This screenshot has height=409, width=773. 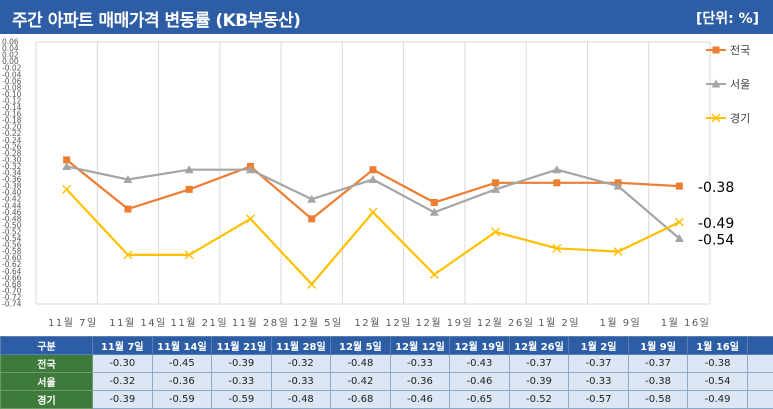 What do you see at coordinates (12, 290) in the screenshot?
I see `y-tick-label: -0.70` at bounding box center [12, 290].